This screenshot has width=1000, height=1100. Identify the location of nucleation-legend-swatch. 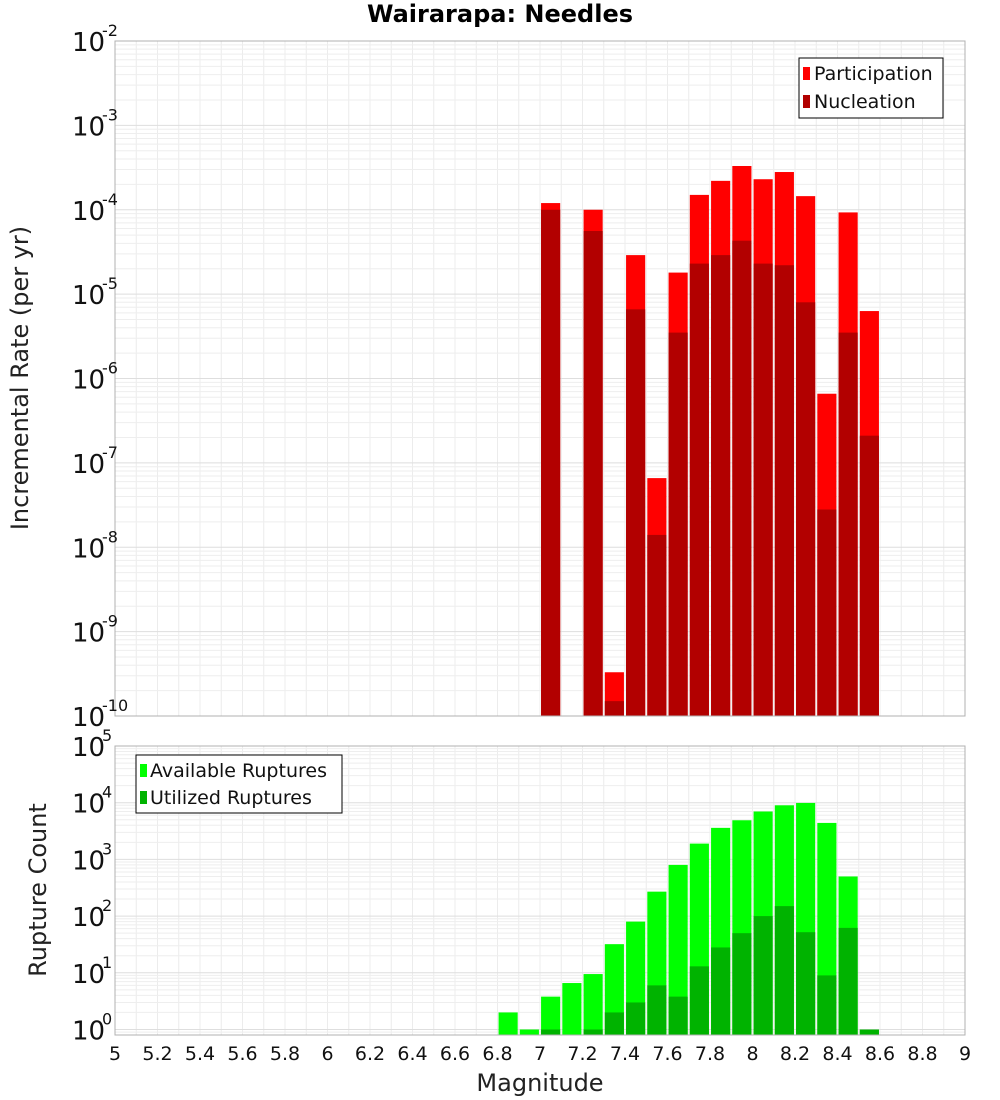
(806, 101).